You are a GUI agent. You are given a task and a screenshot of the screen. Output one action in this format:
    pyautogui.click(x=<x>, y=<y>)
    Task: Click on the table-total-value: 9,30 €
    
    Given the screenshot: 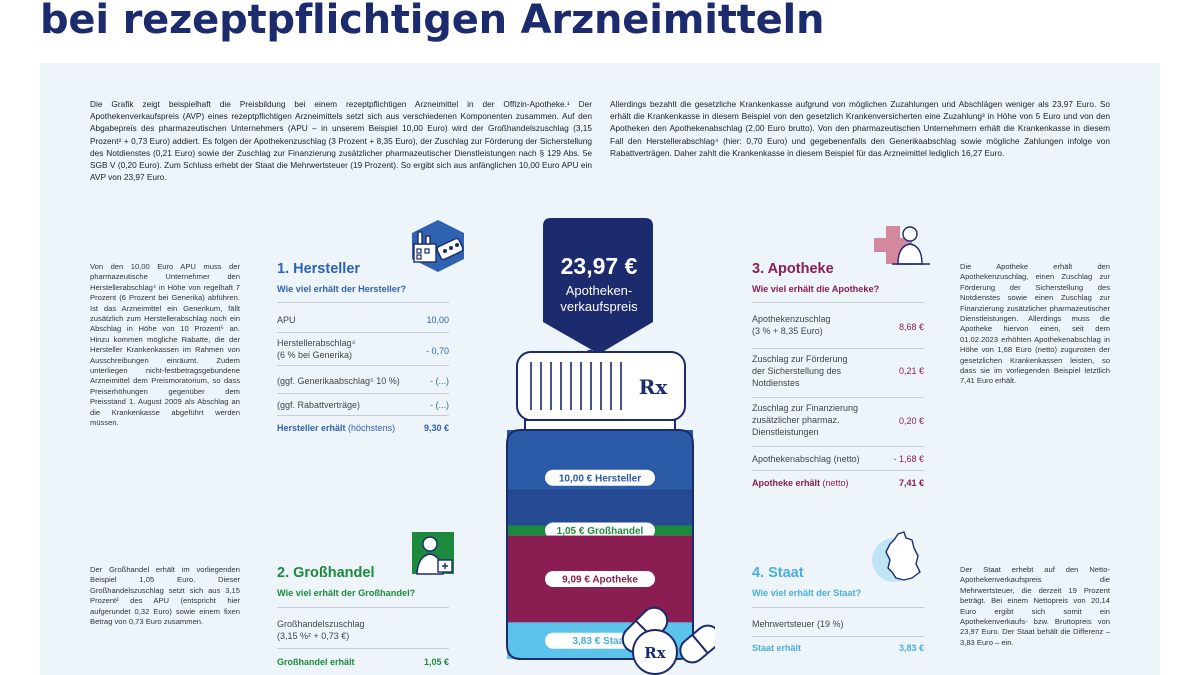 What is the action you would take?
    pyautogui.click(x=436, y=428)
    